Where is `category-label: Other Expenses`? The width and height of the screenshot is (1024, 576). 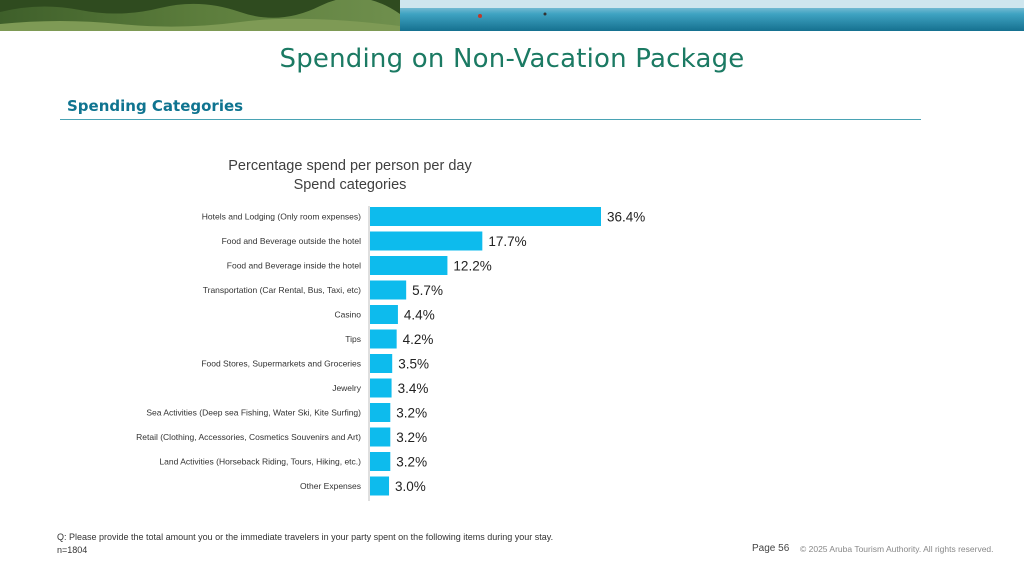 category-label: Other Expenses is located at coordinates (330, 486).